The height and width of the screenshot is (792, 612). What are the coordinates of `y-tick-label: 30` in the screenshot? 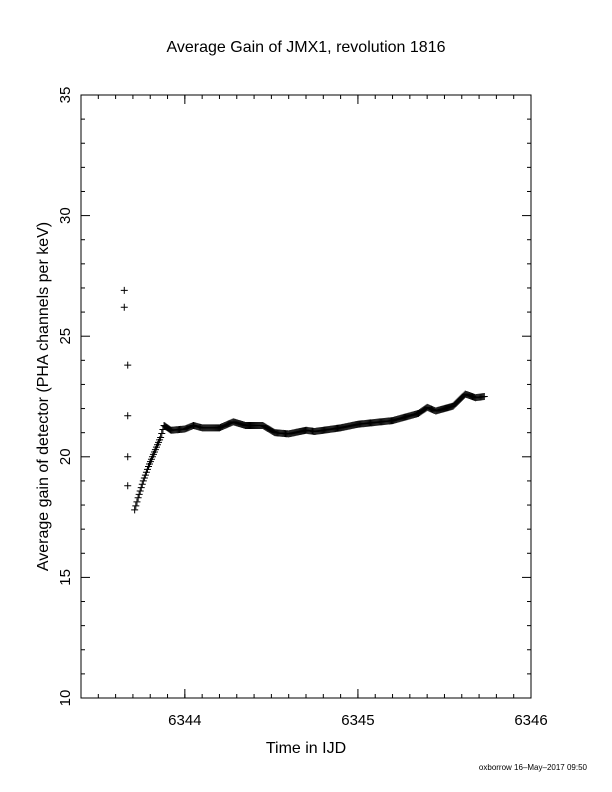 It's located at (65, 215).